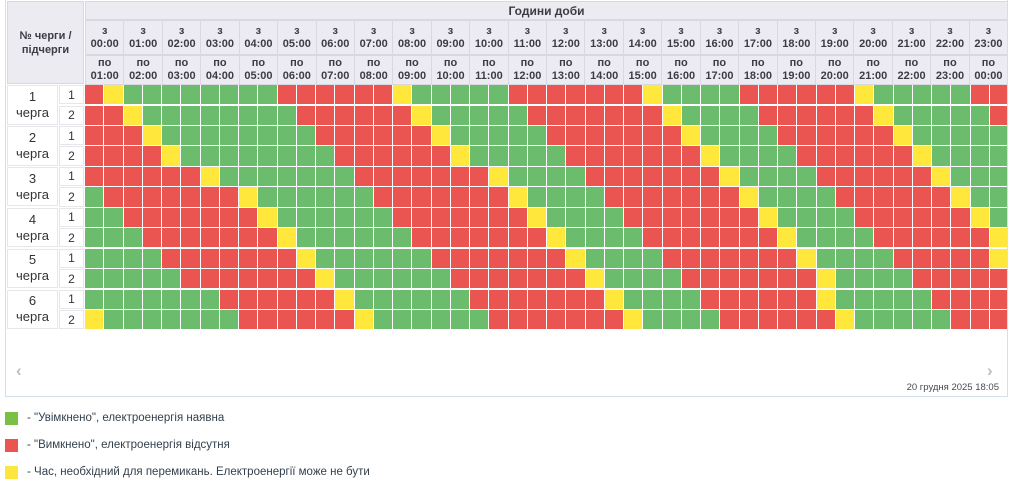  What do you see at coordinates (990, 370) in the screenshot?
I see `next-day-button: ›` at bounding box center [990, 370].